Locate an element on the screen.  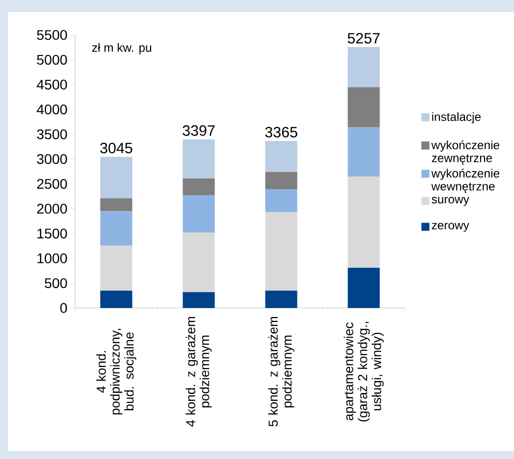
y-tick-label: 500 is located at coordinates (55, 283).